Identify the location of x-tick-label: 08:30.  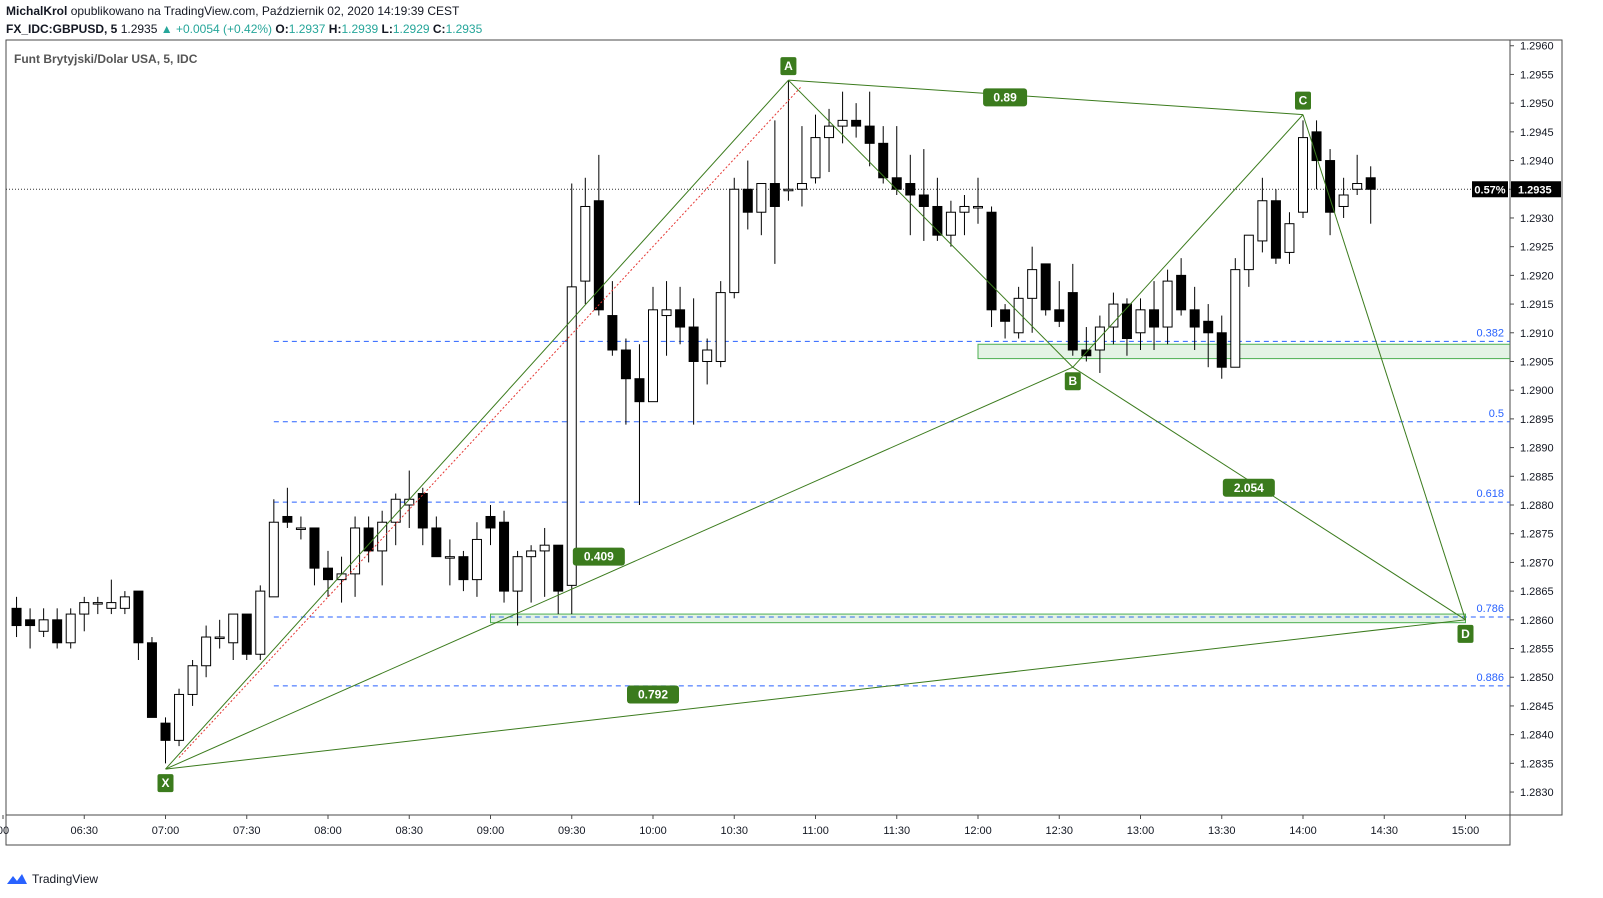
(409, 831).